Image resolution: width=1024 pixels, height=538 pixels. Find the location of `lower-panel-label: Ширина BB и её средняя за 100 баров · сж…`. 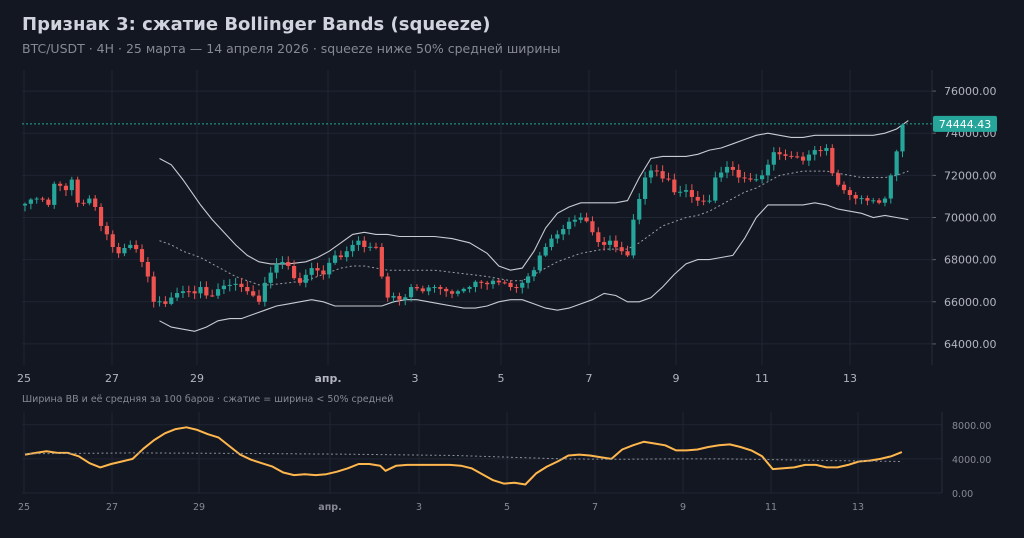

lower-panel-label: Ширина BB и её средняя за 100 баров · сж… is located at coordinates (208, 399).